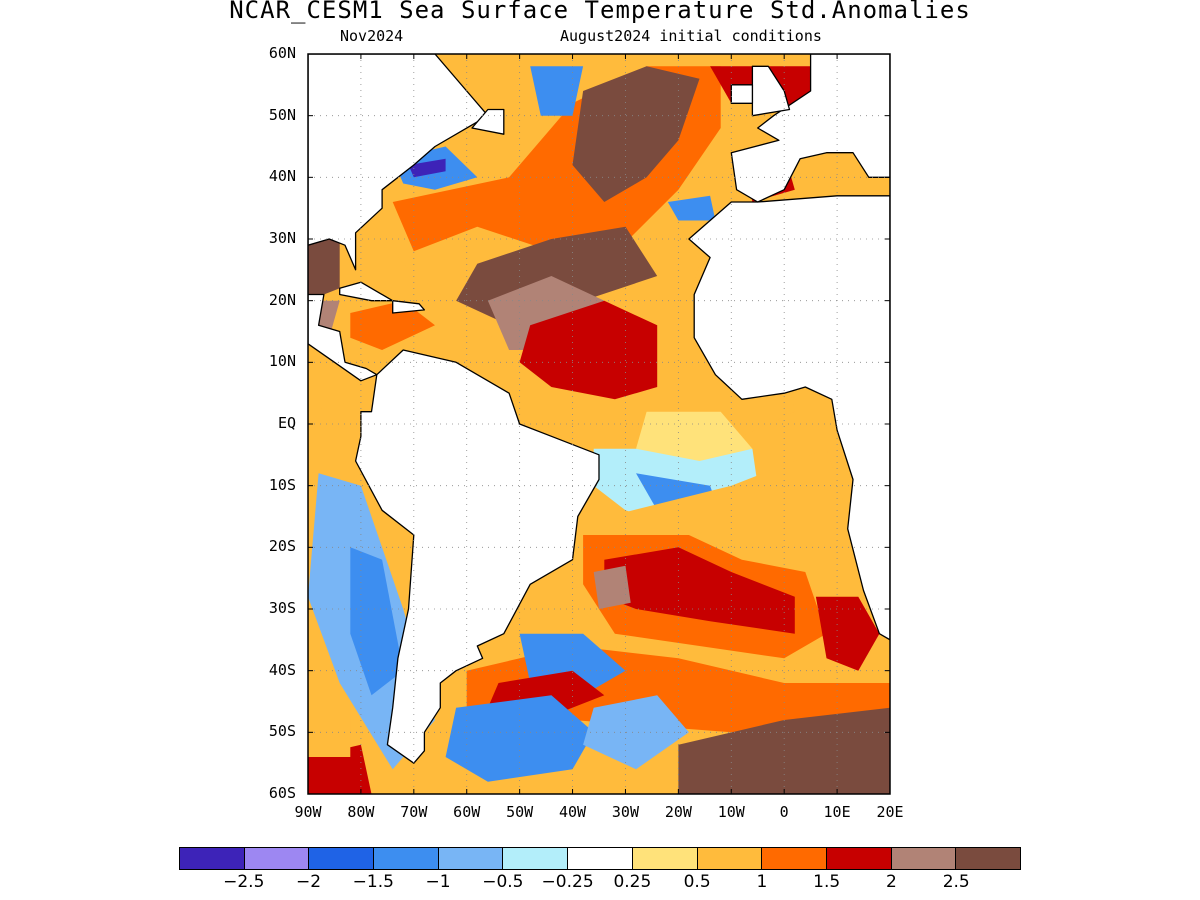 Image resolution: width=1200 pixels, height=900 pixels. What do you see at coordinates (282, 608) in the screenshot?
I see `lat-label: 30S` at bounding box center [282, 608].